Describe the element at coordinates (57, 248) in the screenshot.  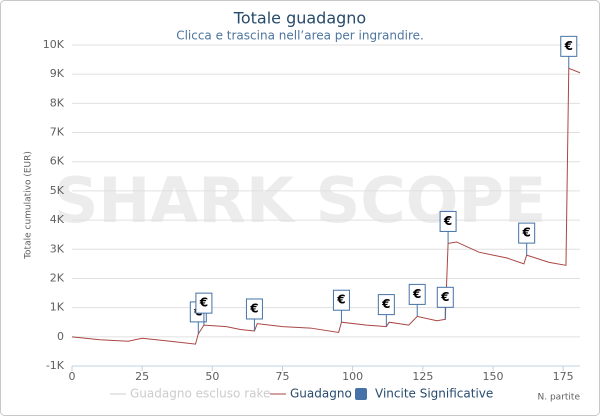
I see `y-tick-label: 3K` at that location.